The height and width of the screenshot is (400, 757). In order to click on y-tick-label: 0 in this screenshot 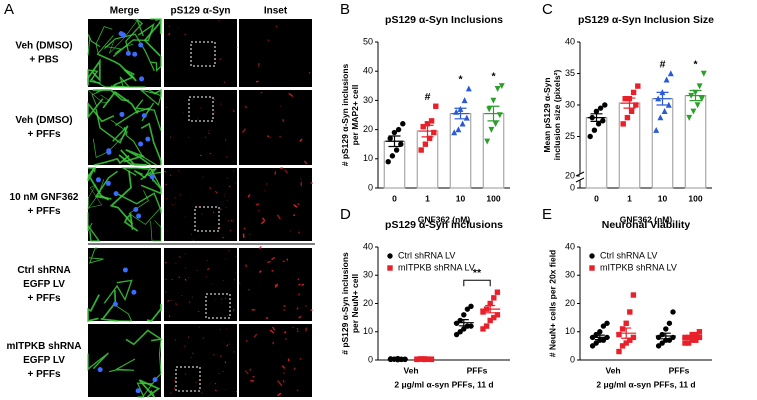, I will do `click(572, 187)`.